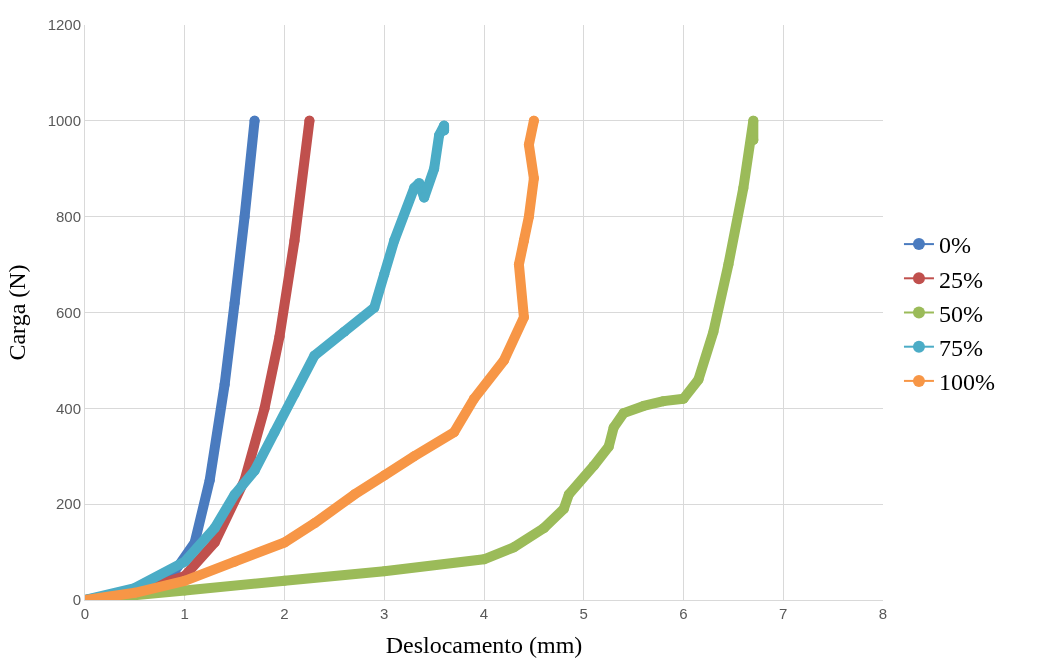  Describe the element at coordinates (76, 600) in the screenshot. I see `y-tick-label: 0` at that location.